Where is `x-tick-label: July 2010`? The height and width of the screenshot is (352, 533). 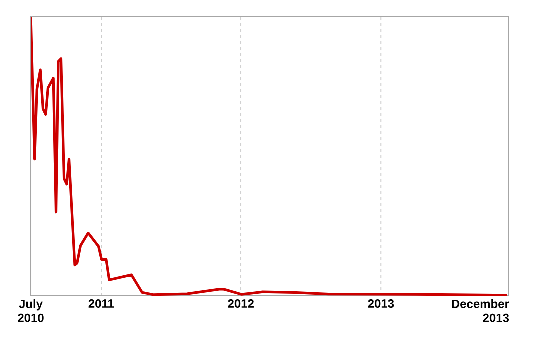 x-tick-label: July 2010 is located at coordinates (31, 311).